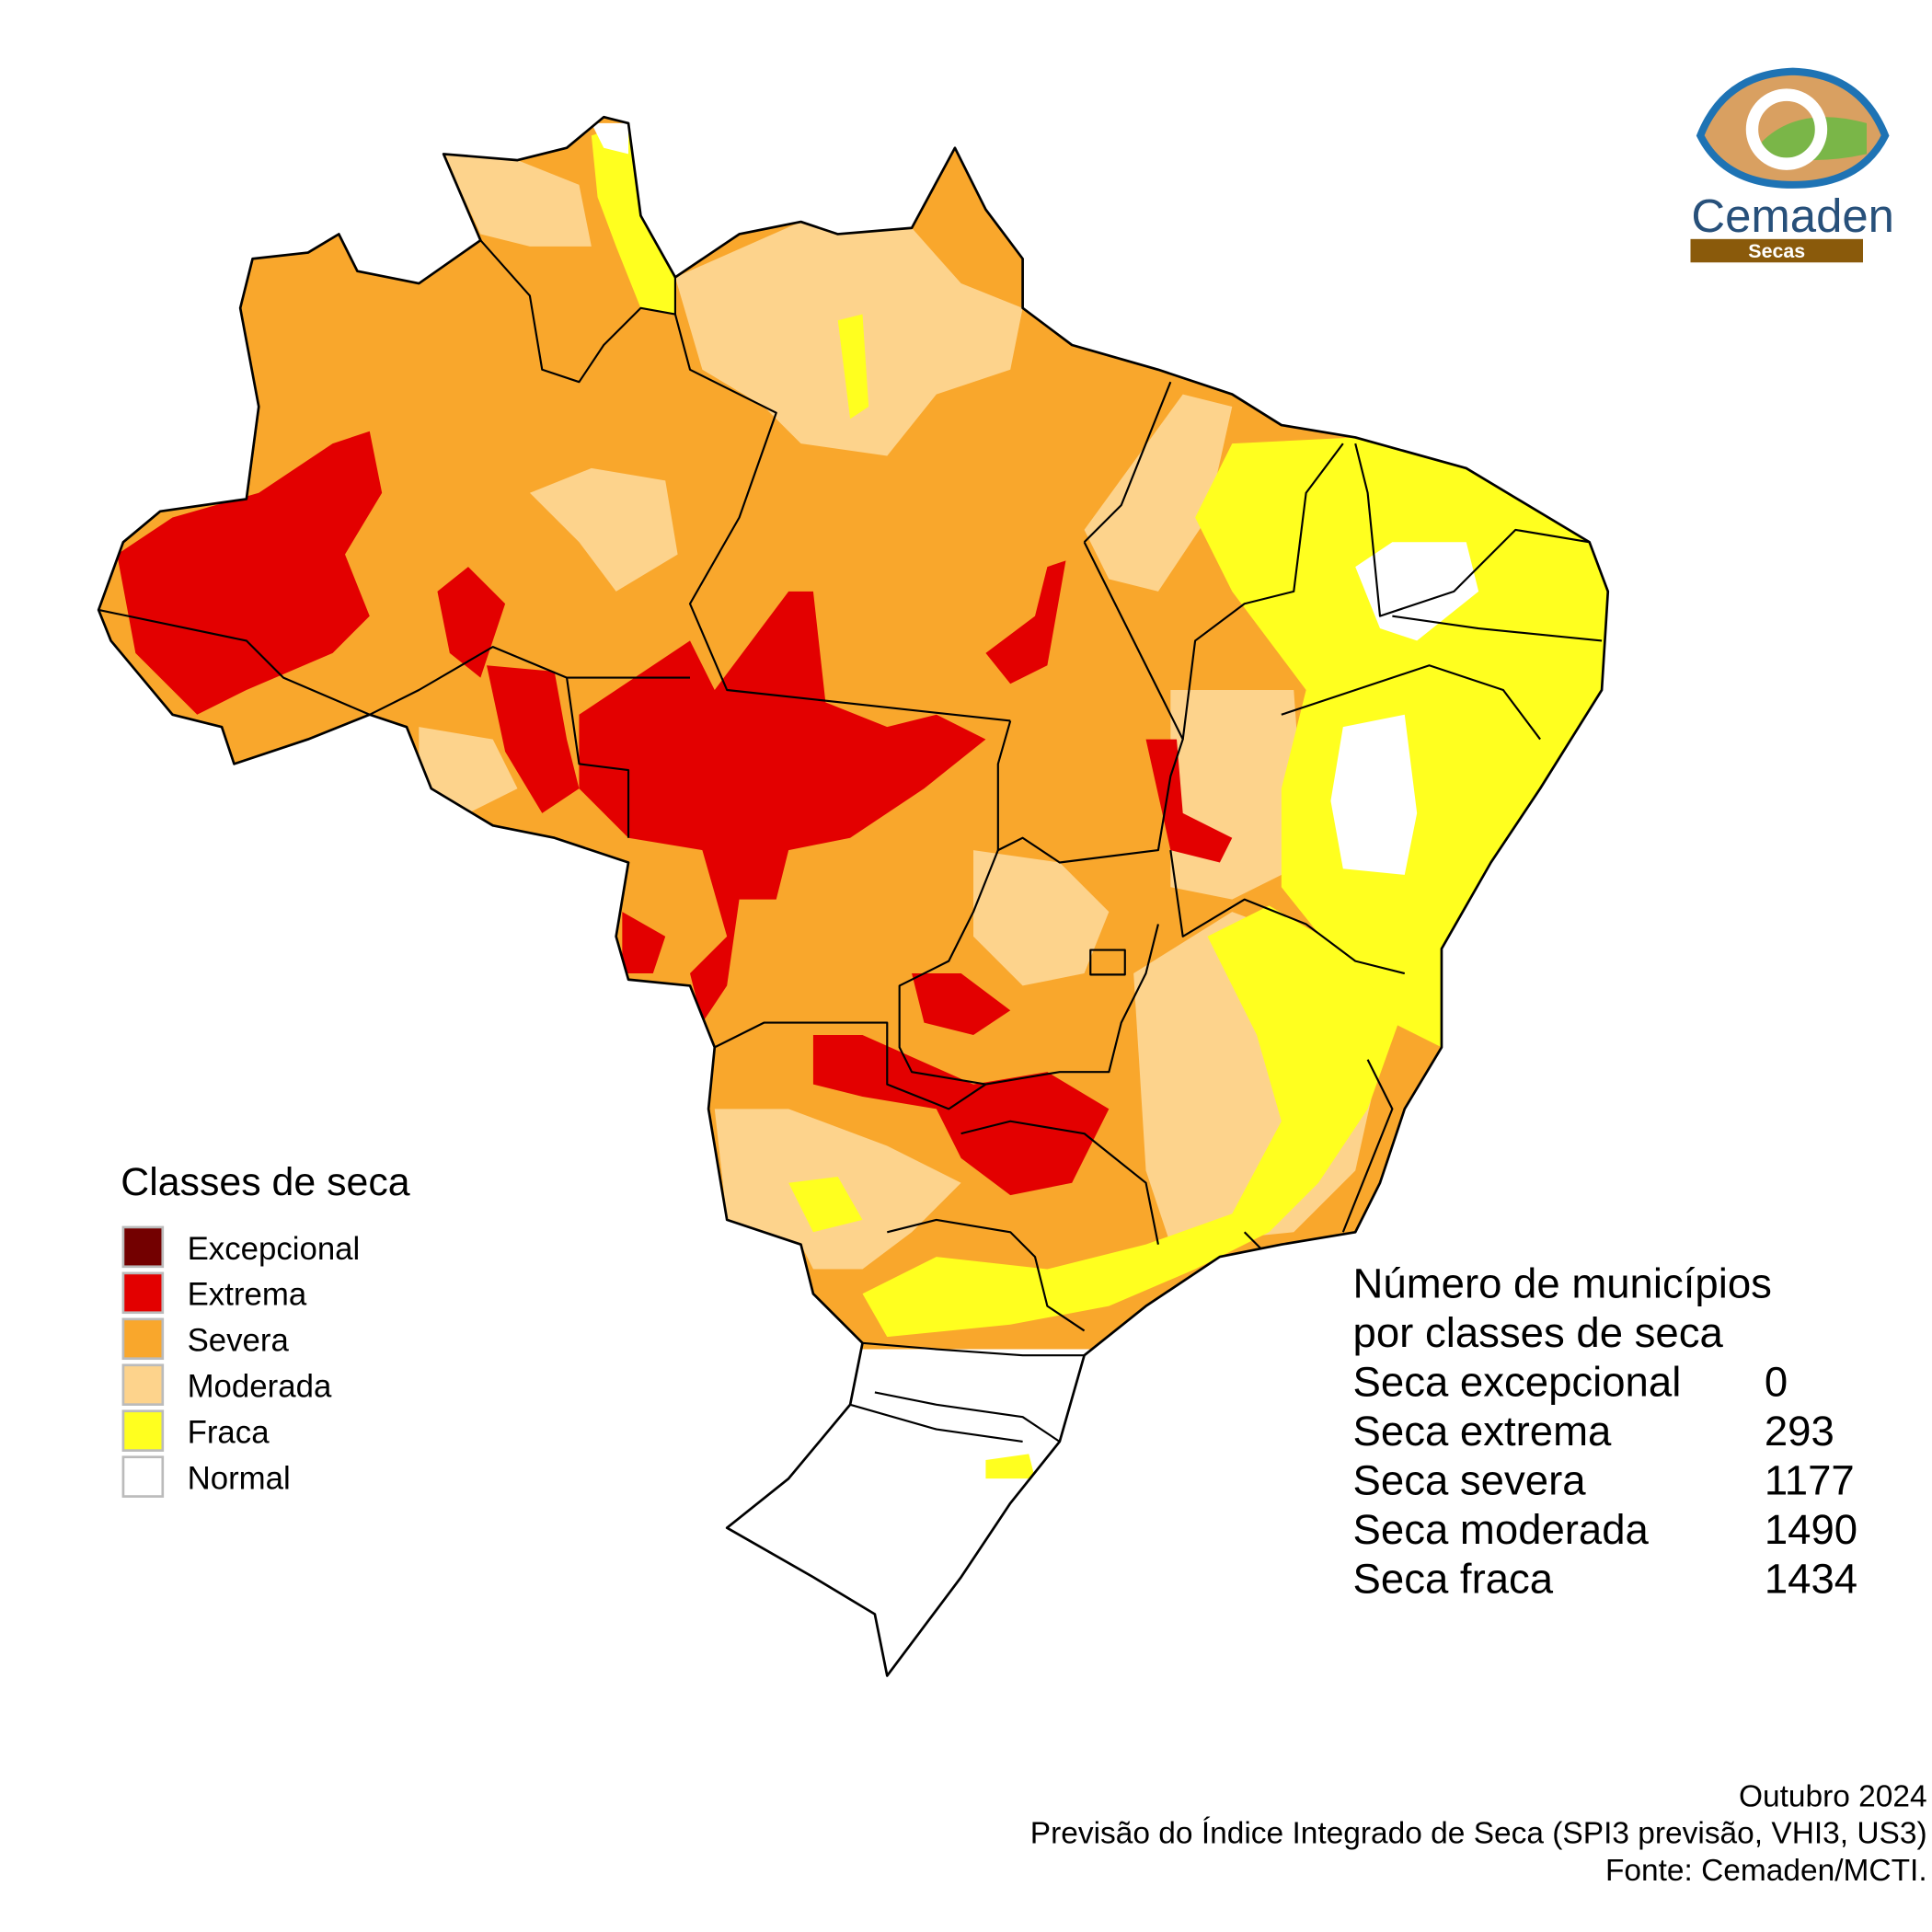  What do you see at coordinates (239, 1341) in the screenshot?
I see `legend-label: Severa` at bounding box center [239, 1341].